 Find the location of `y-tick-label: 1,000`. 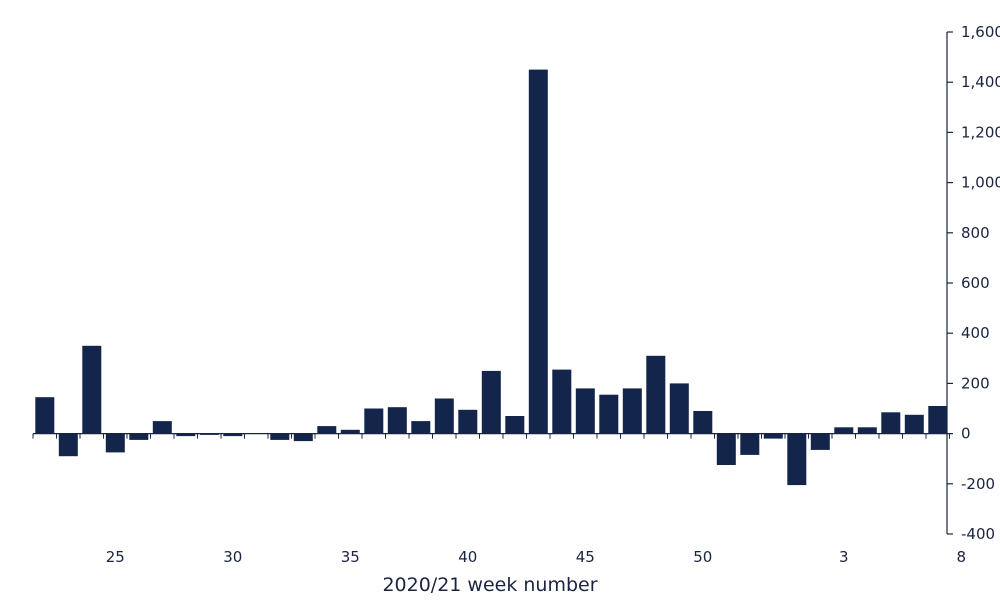

y-tick-label: 1,000 is located at coordinates (980, 183).